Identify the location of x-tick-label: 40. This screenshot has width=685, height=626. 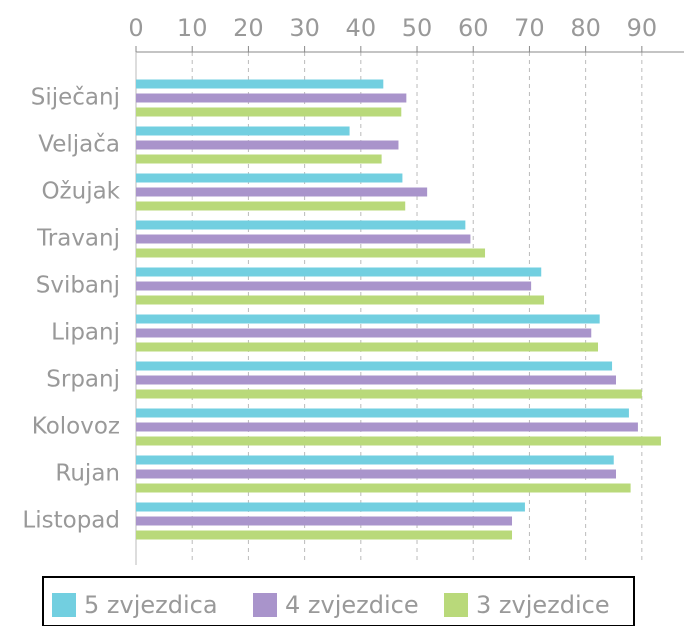
(361, 28).